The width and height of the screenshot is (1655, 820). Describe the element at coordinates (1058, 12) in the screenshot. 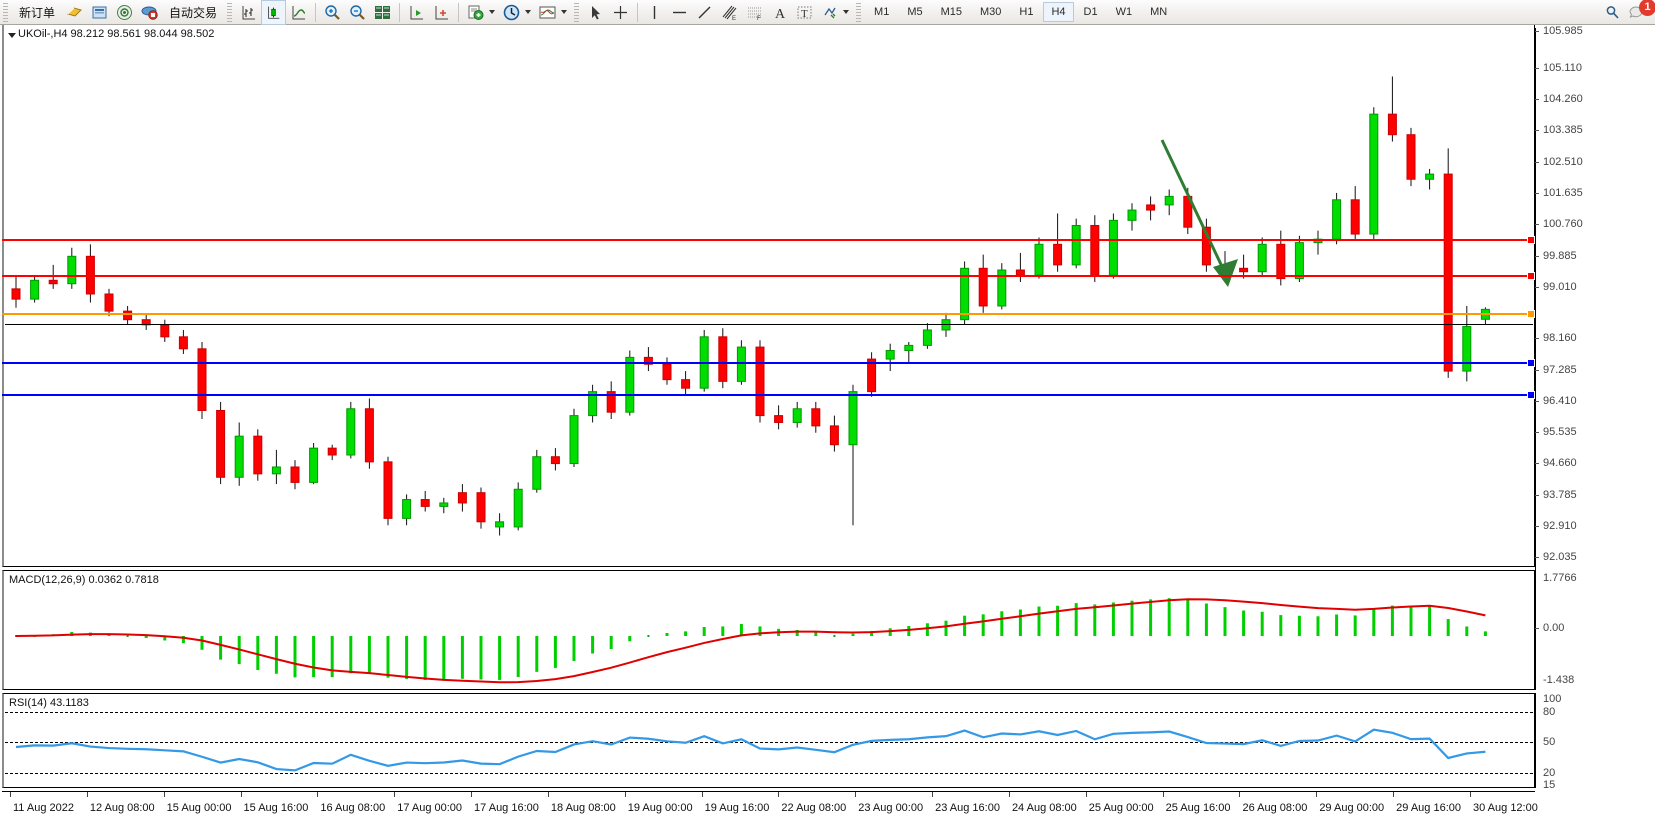

I see `timeframe-h4: H4` at that location.